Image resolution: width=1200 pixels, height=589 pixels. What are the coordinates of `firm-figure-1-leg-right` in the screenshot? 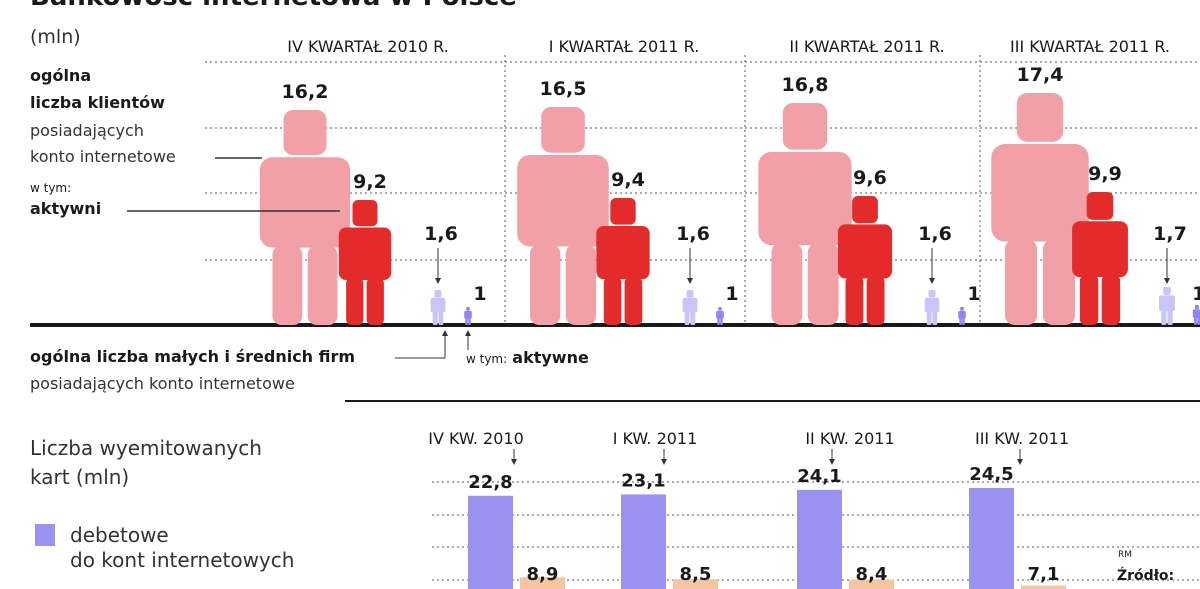 It's located at (693, 317).